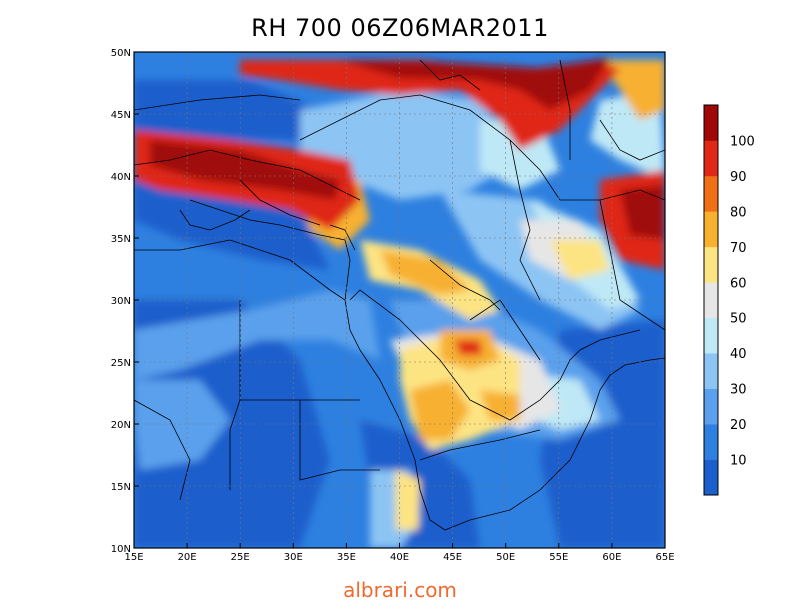 The height and width of the screenshot is (602, 800). What do you see at coordinates (121, 115) in the screenshot?
I see `lat-tick-label: 45N` at bounding box center [121, 115].